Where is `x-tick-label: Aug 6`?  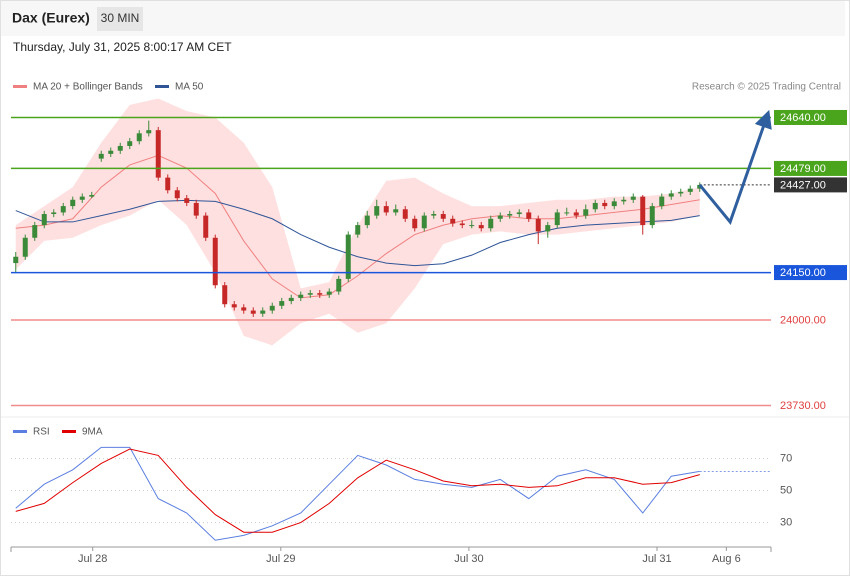
x-tick-label: Aug 6 is located at coordinates (726, 559).